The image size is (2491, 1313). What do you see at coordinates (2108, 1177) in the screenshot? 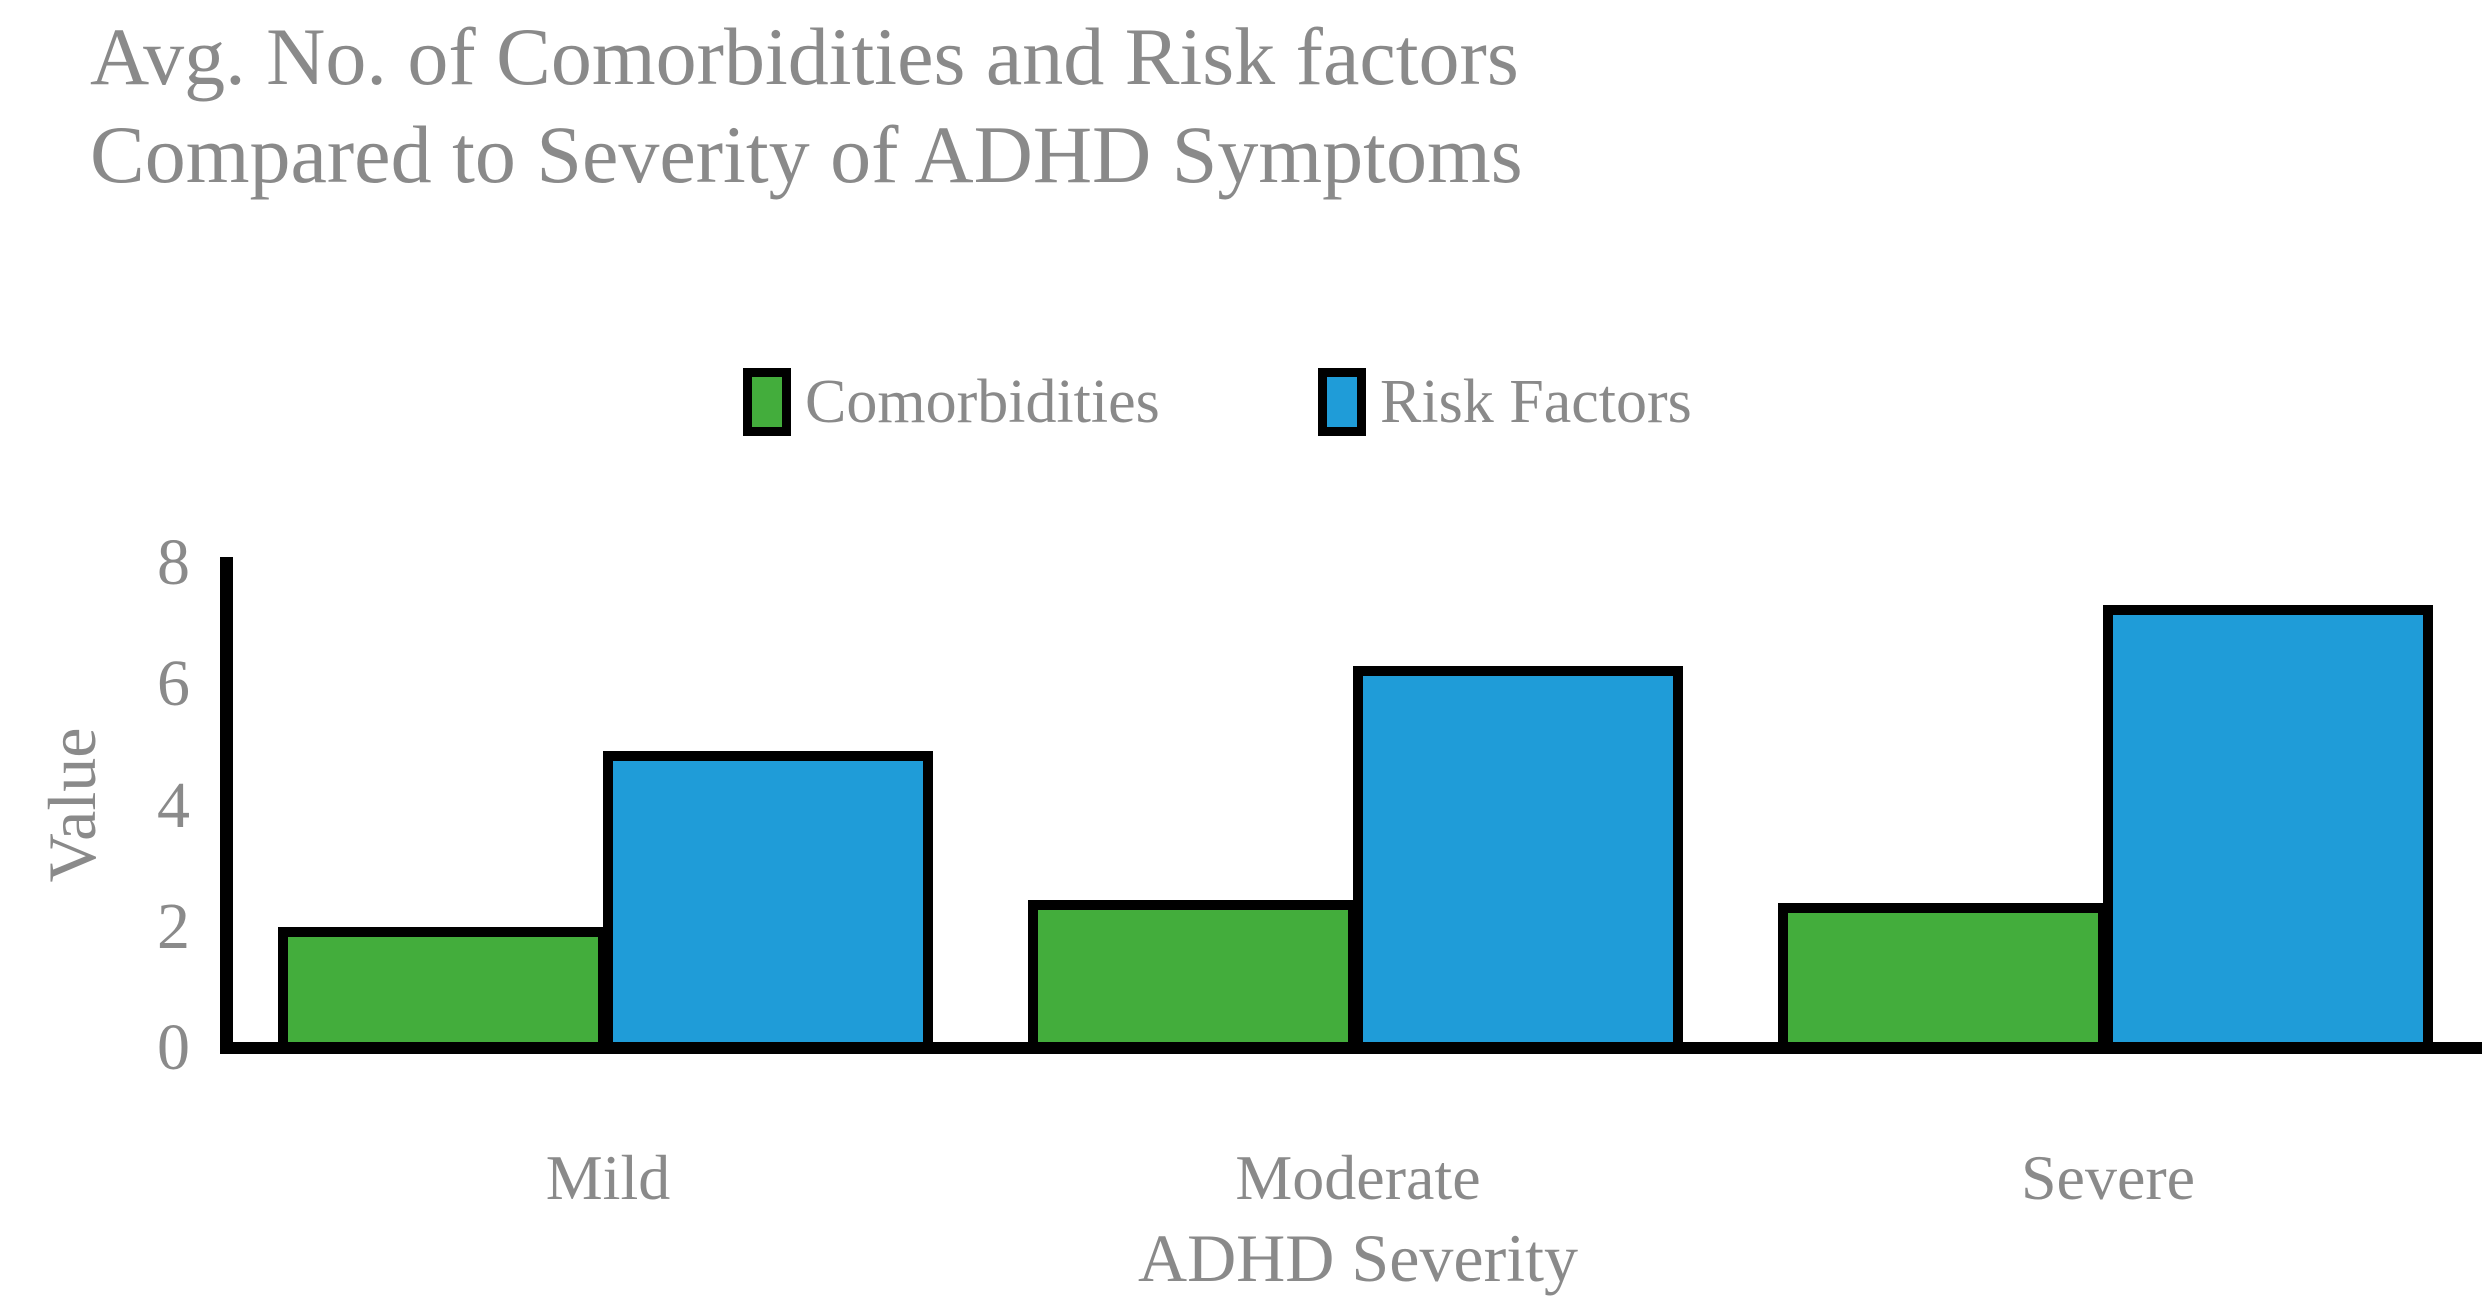
I see `x-tick-label-severe: Severe` at bounding box center [2108, 1177].